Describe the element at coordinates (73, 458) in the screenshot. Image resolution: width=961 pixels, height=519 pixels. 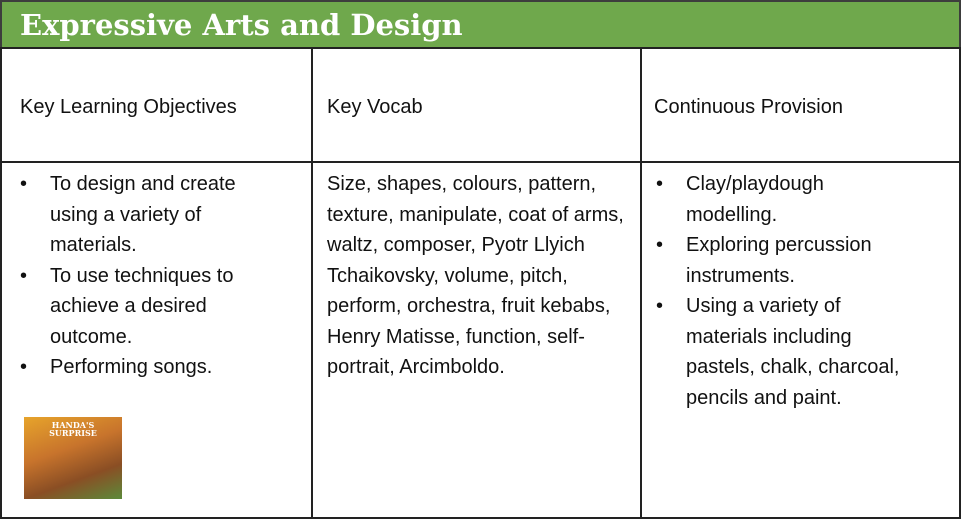
I see `book-cover: HANDA'S SURPRISE` at that location.